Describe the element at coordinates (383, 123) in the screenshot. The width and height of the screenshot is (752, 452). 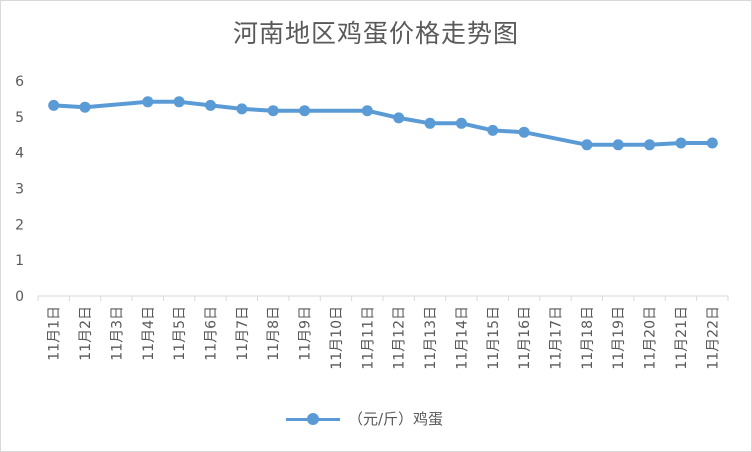
I see `series-line` at that location.